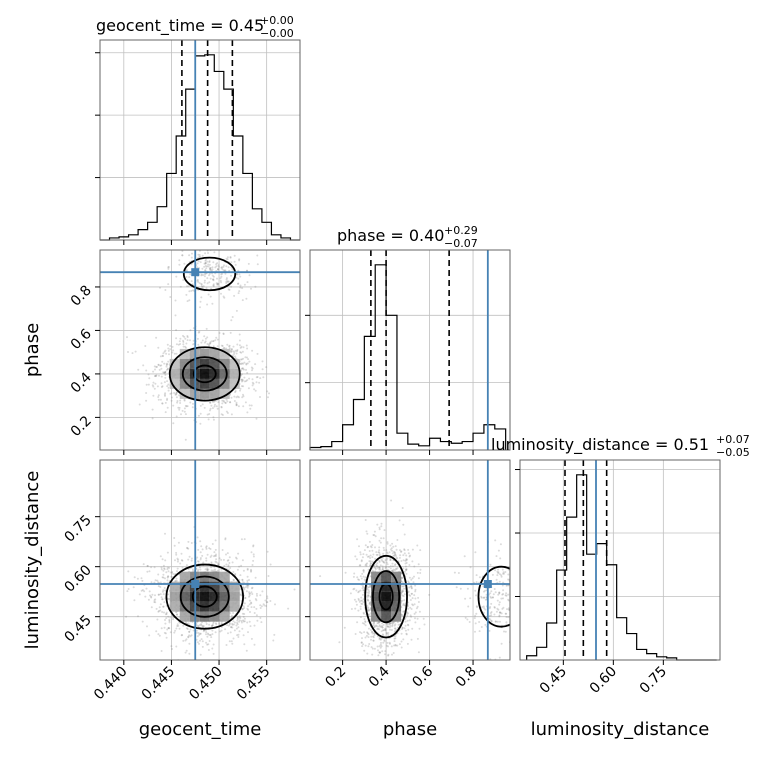 The height and width of the screenshot is (760, 760). I want to click on joint-phase-vs-geocent-time-density-cell, so click(214, 373).